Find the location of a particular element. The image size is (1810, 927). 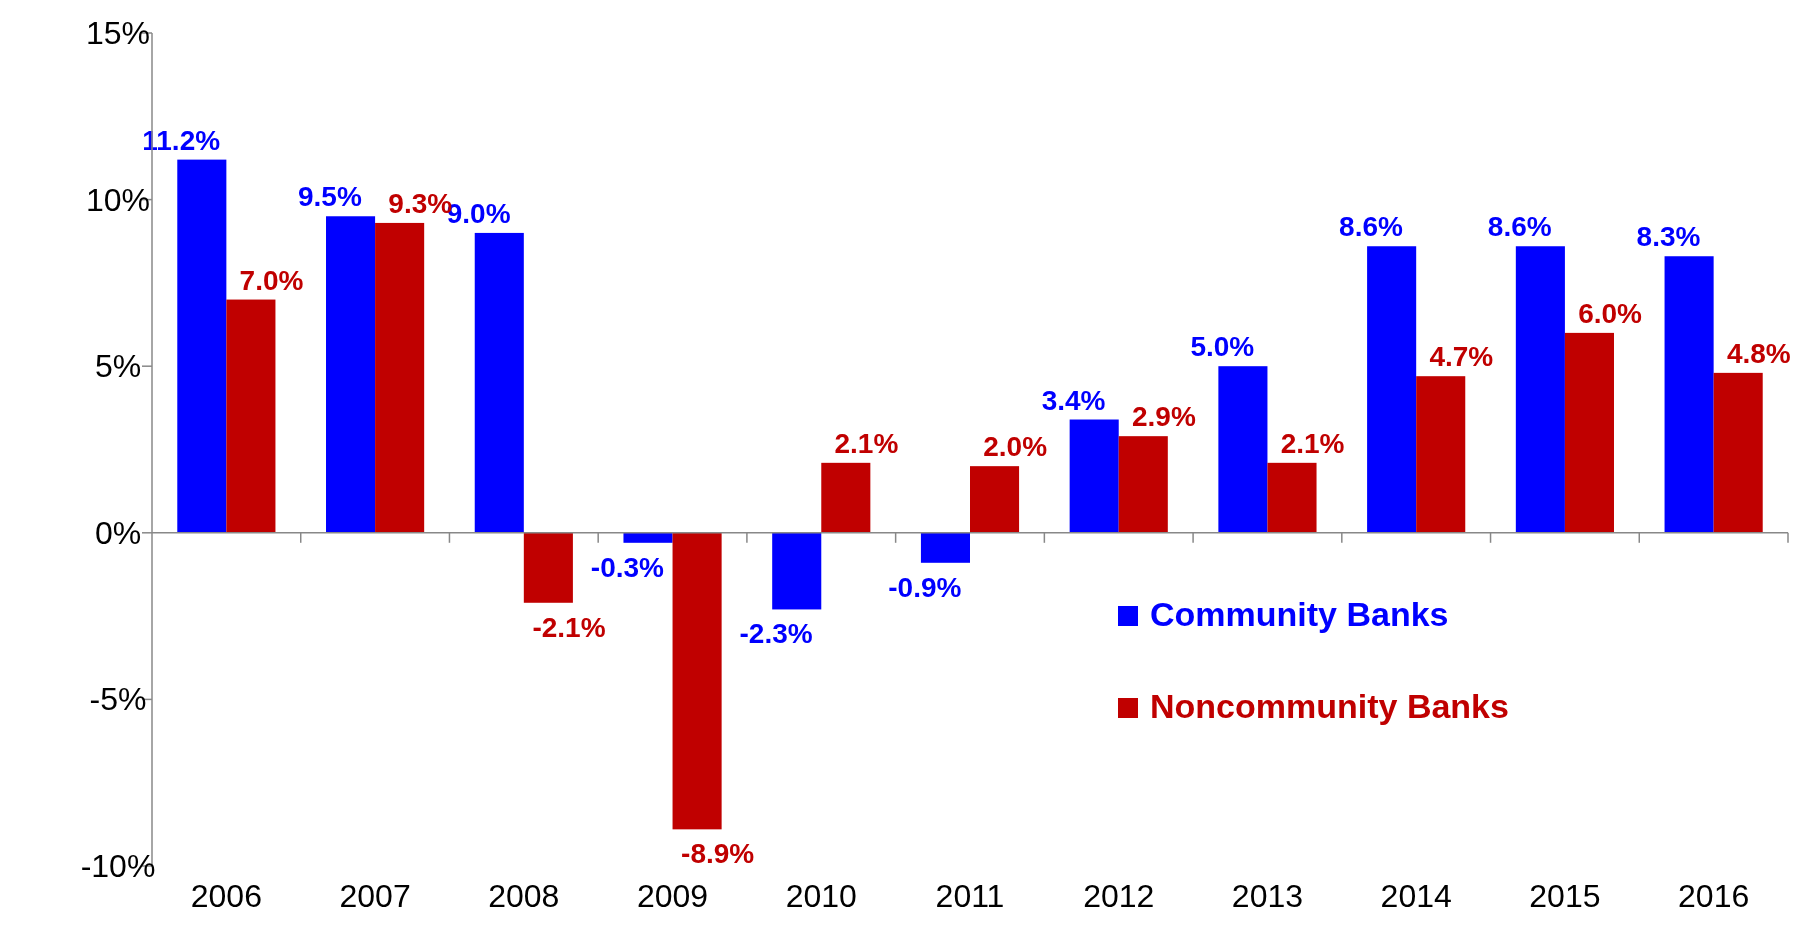

legend-label: Noncommunity Banks is located at coordinates (1329, 706).